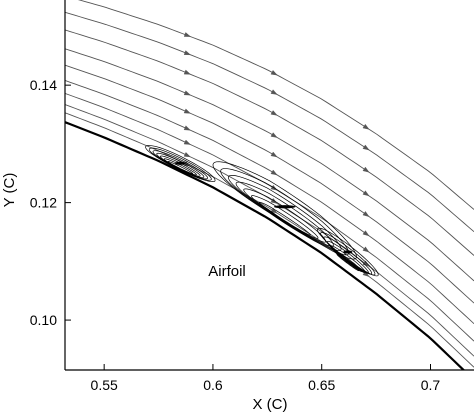 This screenshot has height=415, width=474. Describe the element at coordinates (227, 271) in the screenshot. I see `airfoil-annotation: Airfoil` at that location.